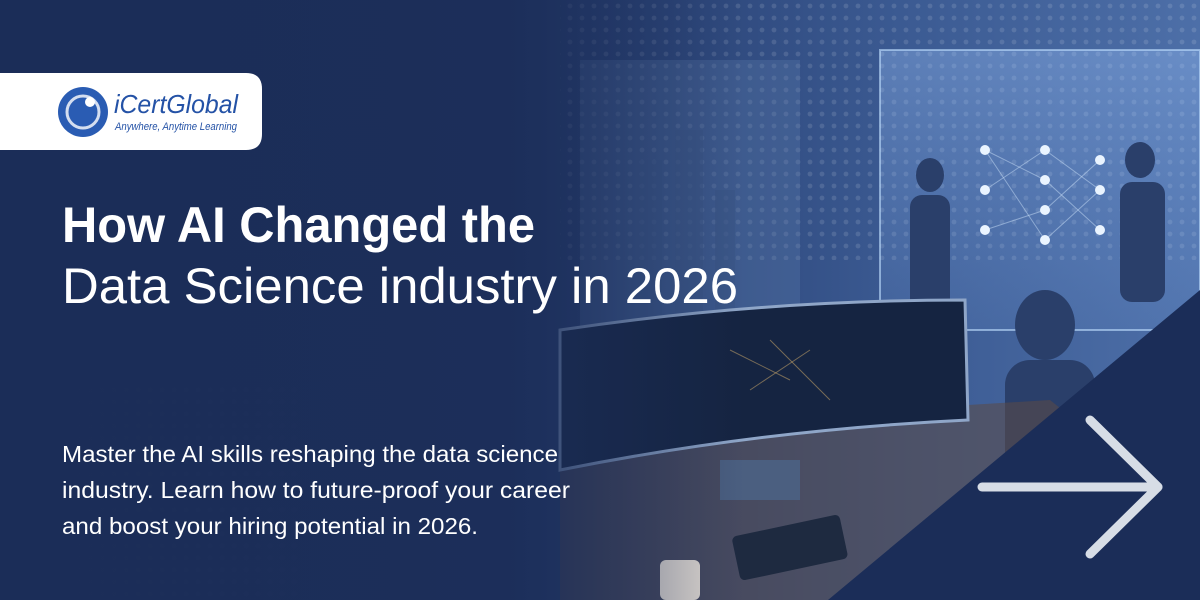 The image size is (1200, 600). What do you see at coordinates (1070, 487) in the screenshot?
I see `arrow` at bounding box center [1070, 487].